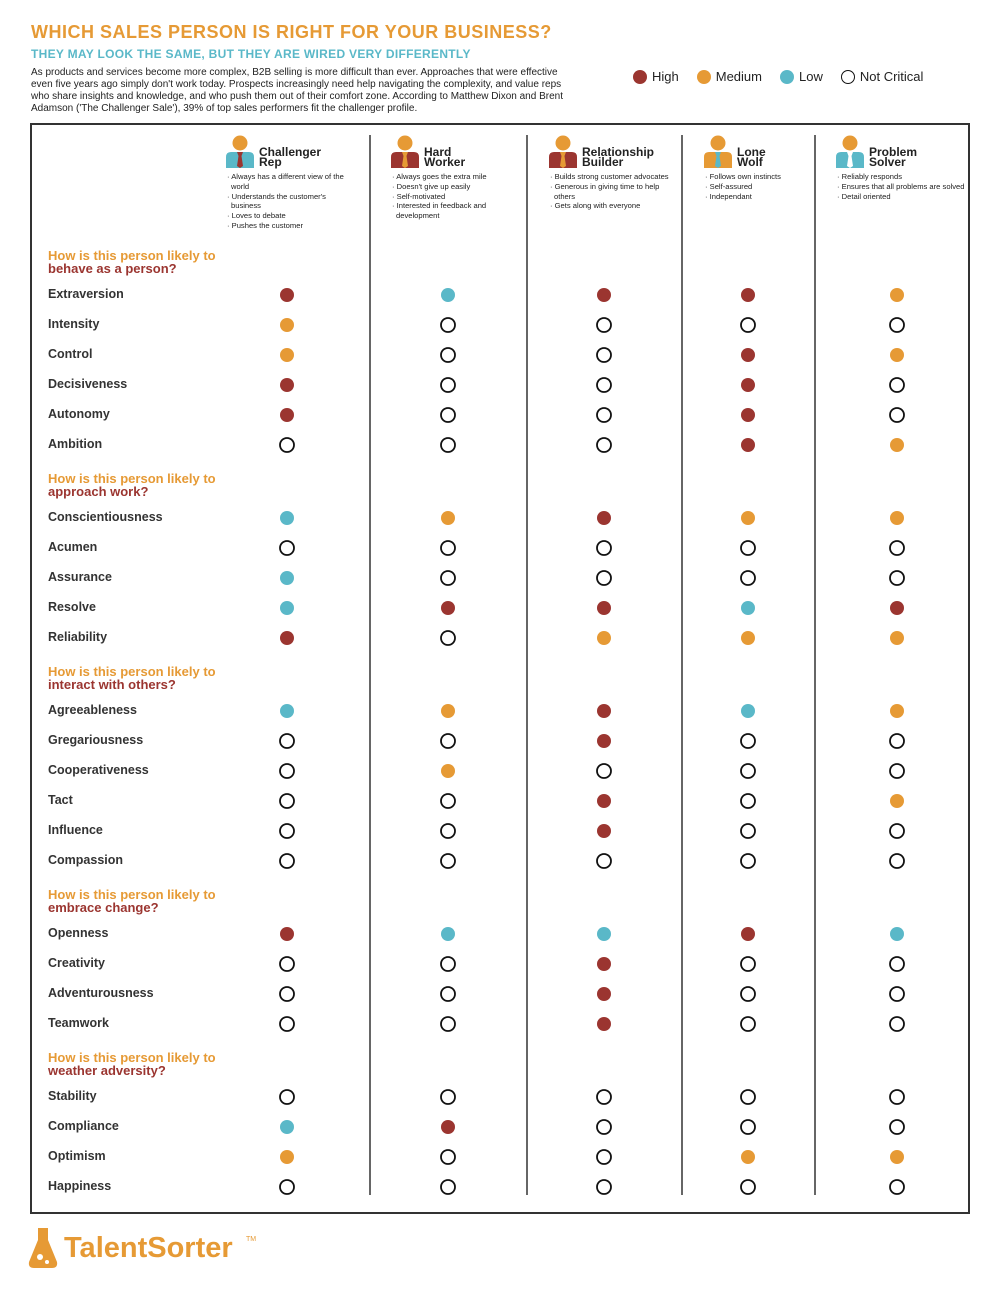  I want to click on trait: · Builds strong customer advocates, so click(609, 176).